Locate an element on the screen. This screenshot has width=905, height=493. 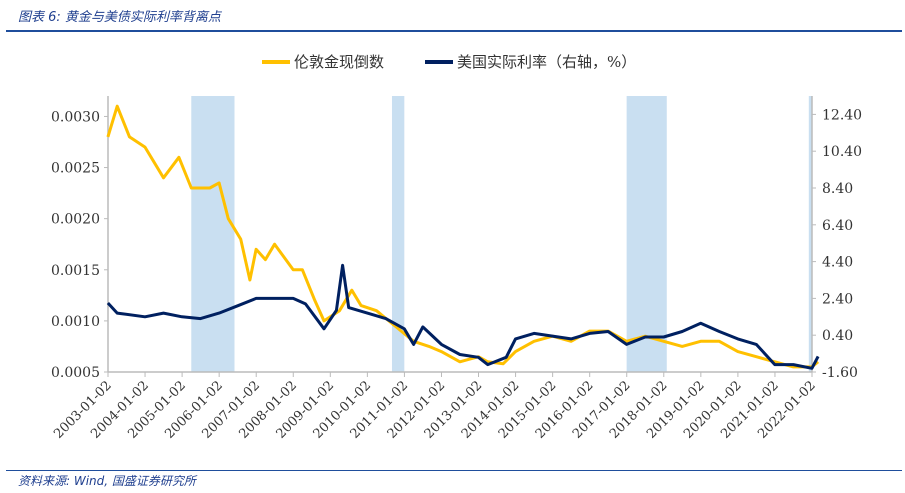
left-tick-label: 0.0015 is located at coordinates (75, 271).